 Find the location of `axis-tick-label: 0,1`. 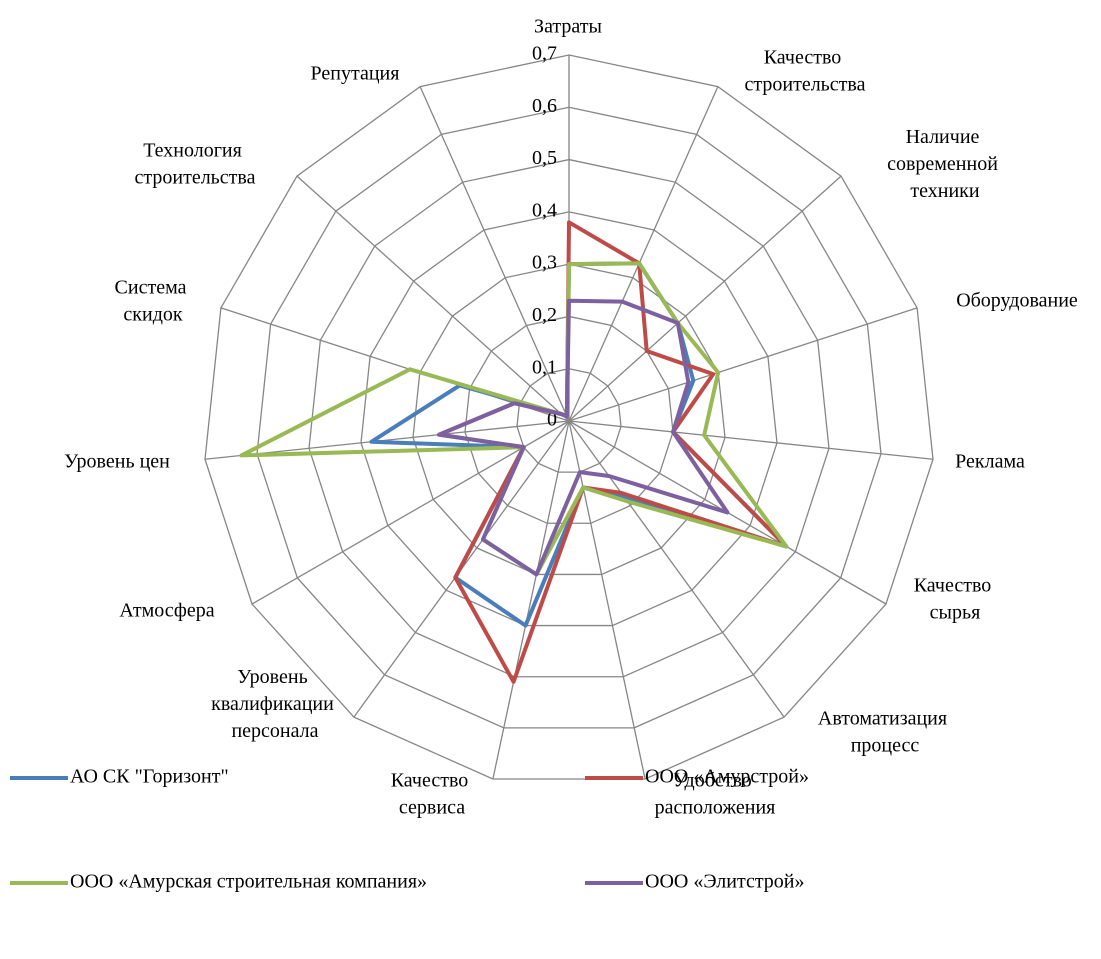

axis-tick-label: 0,1 is located at coordinates (544, 367).